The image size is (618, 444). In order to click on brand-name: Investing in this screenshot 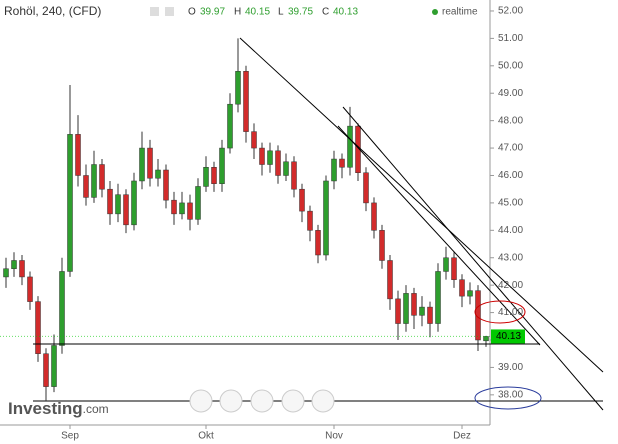, I will do `click(45, 408)`.